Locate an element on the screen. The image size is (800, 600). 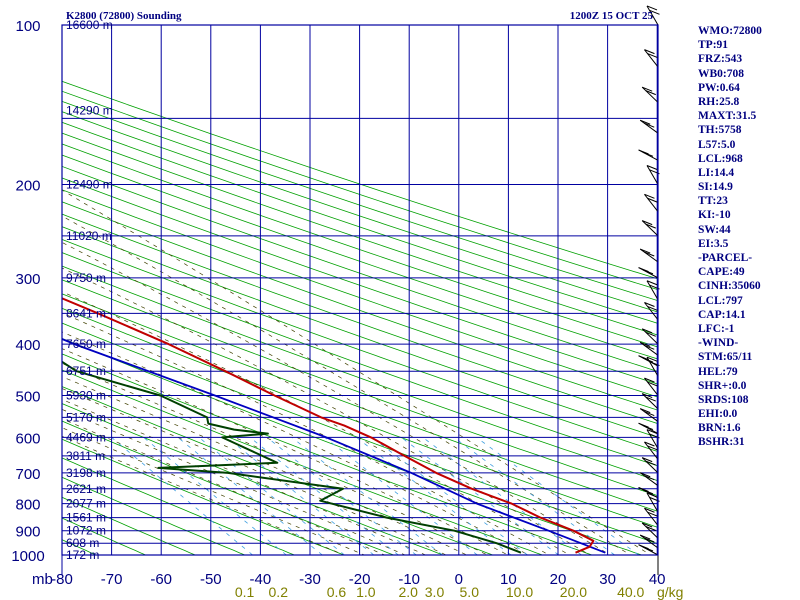
height-label: 3198 m is located at coordinates (86, 473).